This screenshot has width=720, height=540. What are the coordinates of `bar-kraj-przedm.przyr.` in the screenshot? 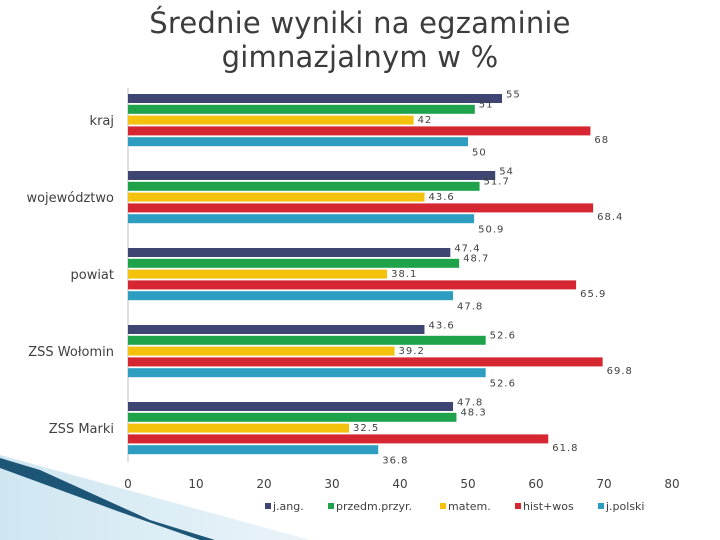 It's located at (301, 109).